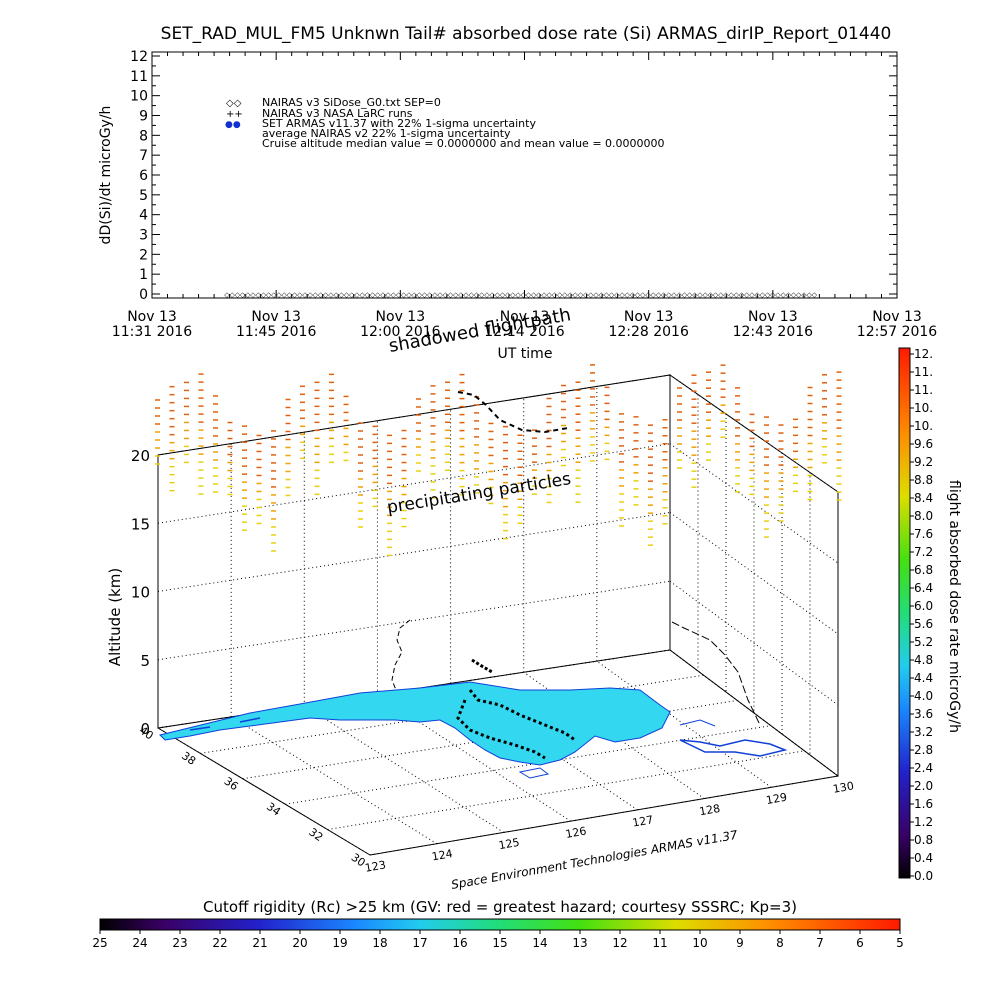 The height and width of the screenshot is (1000, 1000). I want to click on y-tick-label: 9, so click(143, 117).